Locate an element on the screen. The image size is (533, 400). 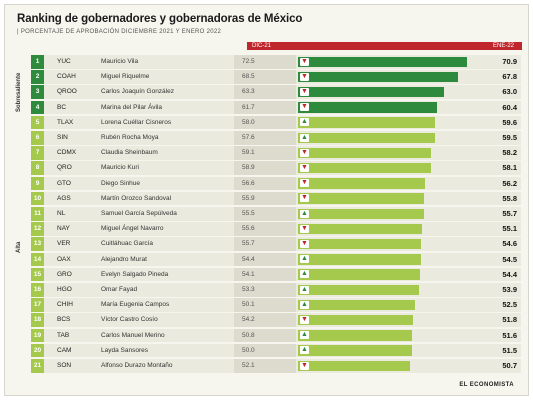
state-code: NL is located at coordinates (61, 213).